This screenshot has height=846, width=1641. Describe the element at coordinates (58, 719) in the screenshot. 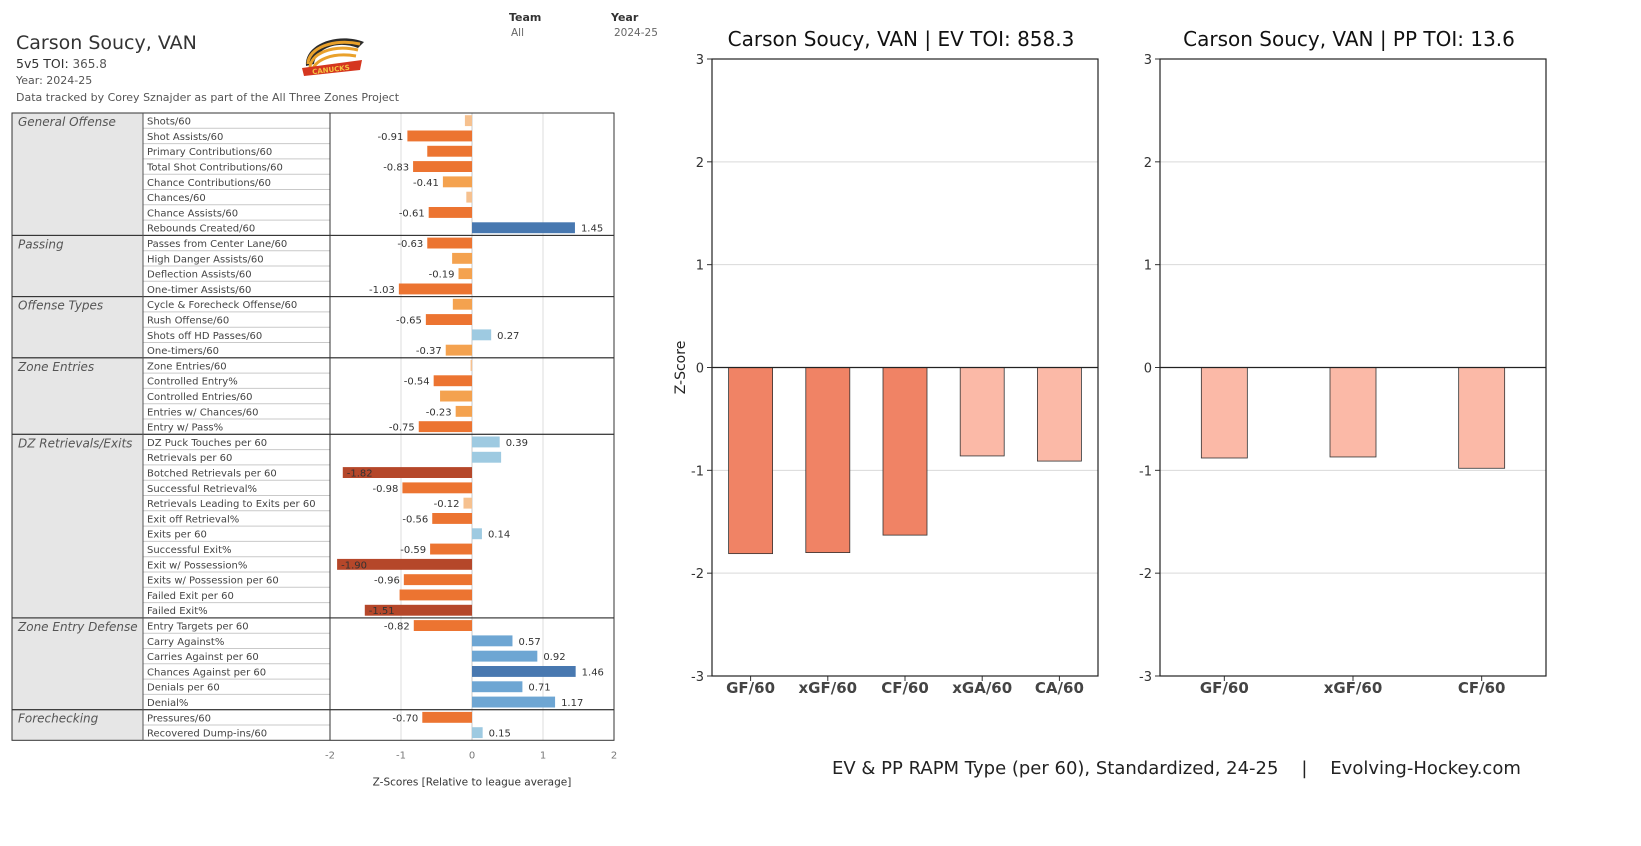

I see `group-label: Forechecking` at that location.